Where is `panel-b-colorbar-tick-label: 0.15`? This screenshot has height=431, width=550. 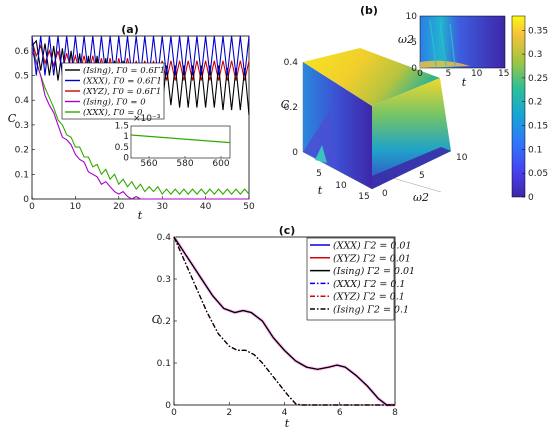 panel-b-colorbar-tick-label: 0.15 is located at coordinates (538, 127).